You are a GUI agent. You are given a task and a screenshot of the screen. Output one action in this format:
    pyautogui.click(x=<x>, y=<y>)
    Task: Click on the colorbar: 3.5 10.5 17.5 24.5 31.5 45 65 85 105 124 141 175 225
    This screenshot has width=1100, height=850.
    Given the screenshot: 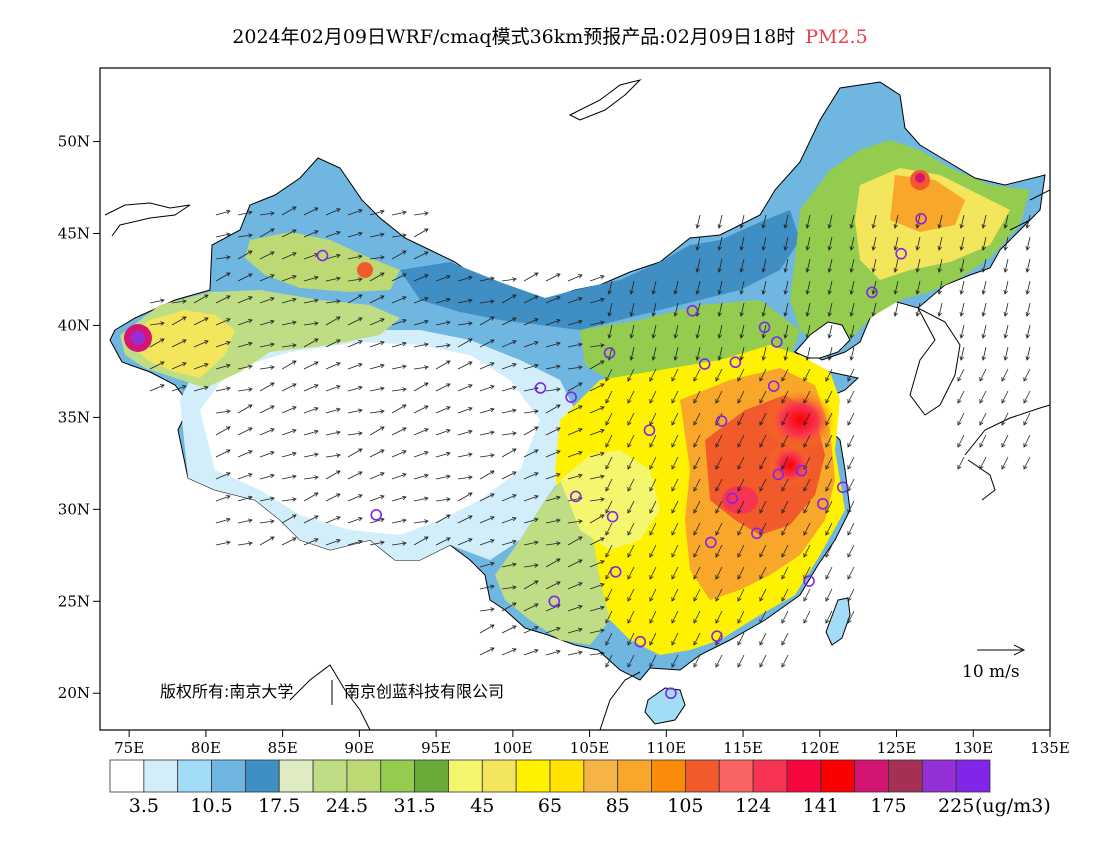 What is the action you would take?
    pyautogui.click(x=550, y=788)
    